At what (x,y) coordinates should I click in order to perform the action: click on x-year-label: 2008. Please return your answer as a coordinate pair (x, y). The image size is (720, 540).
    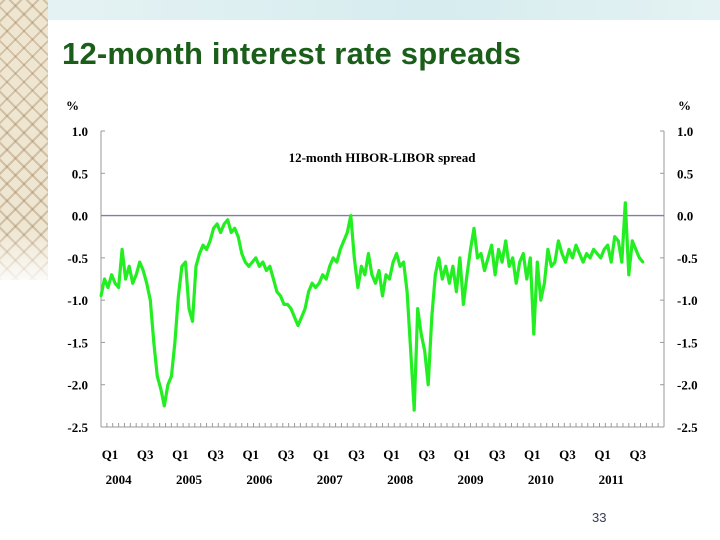
    Looking at the image, I should click on (400, 479).